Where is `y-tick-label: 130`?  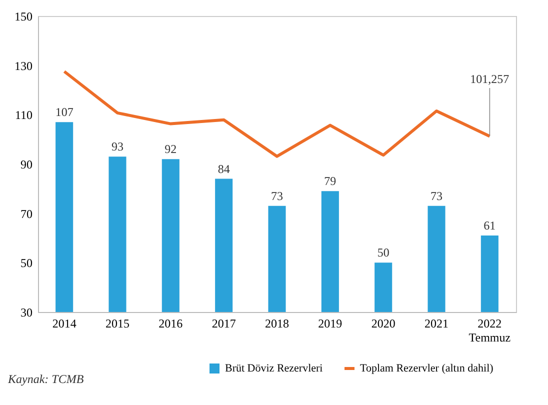 y-tick-label: 130 is located at coordinates (23, 65).